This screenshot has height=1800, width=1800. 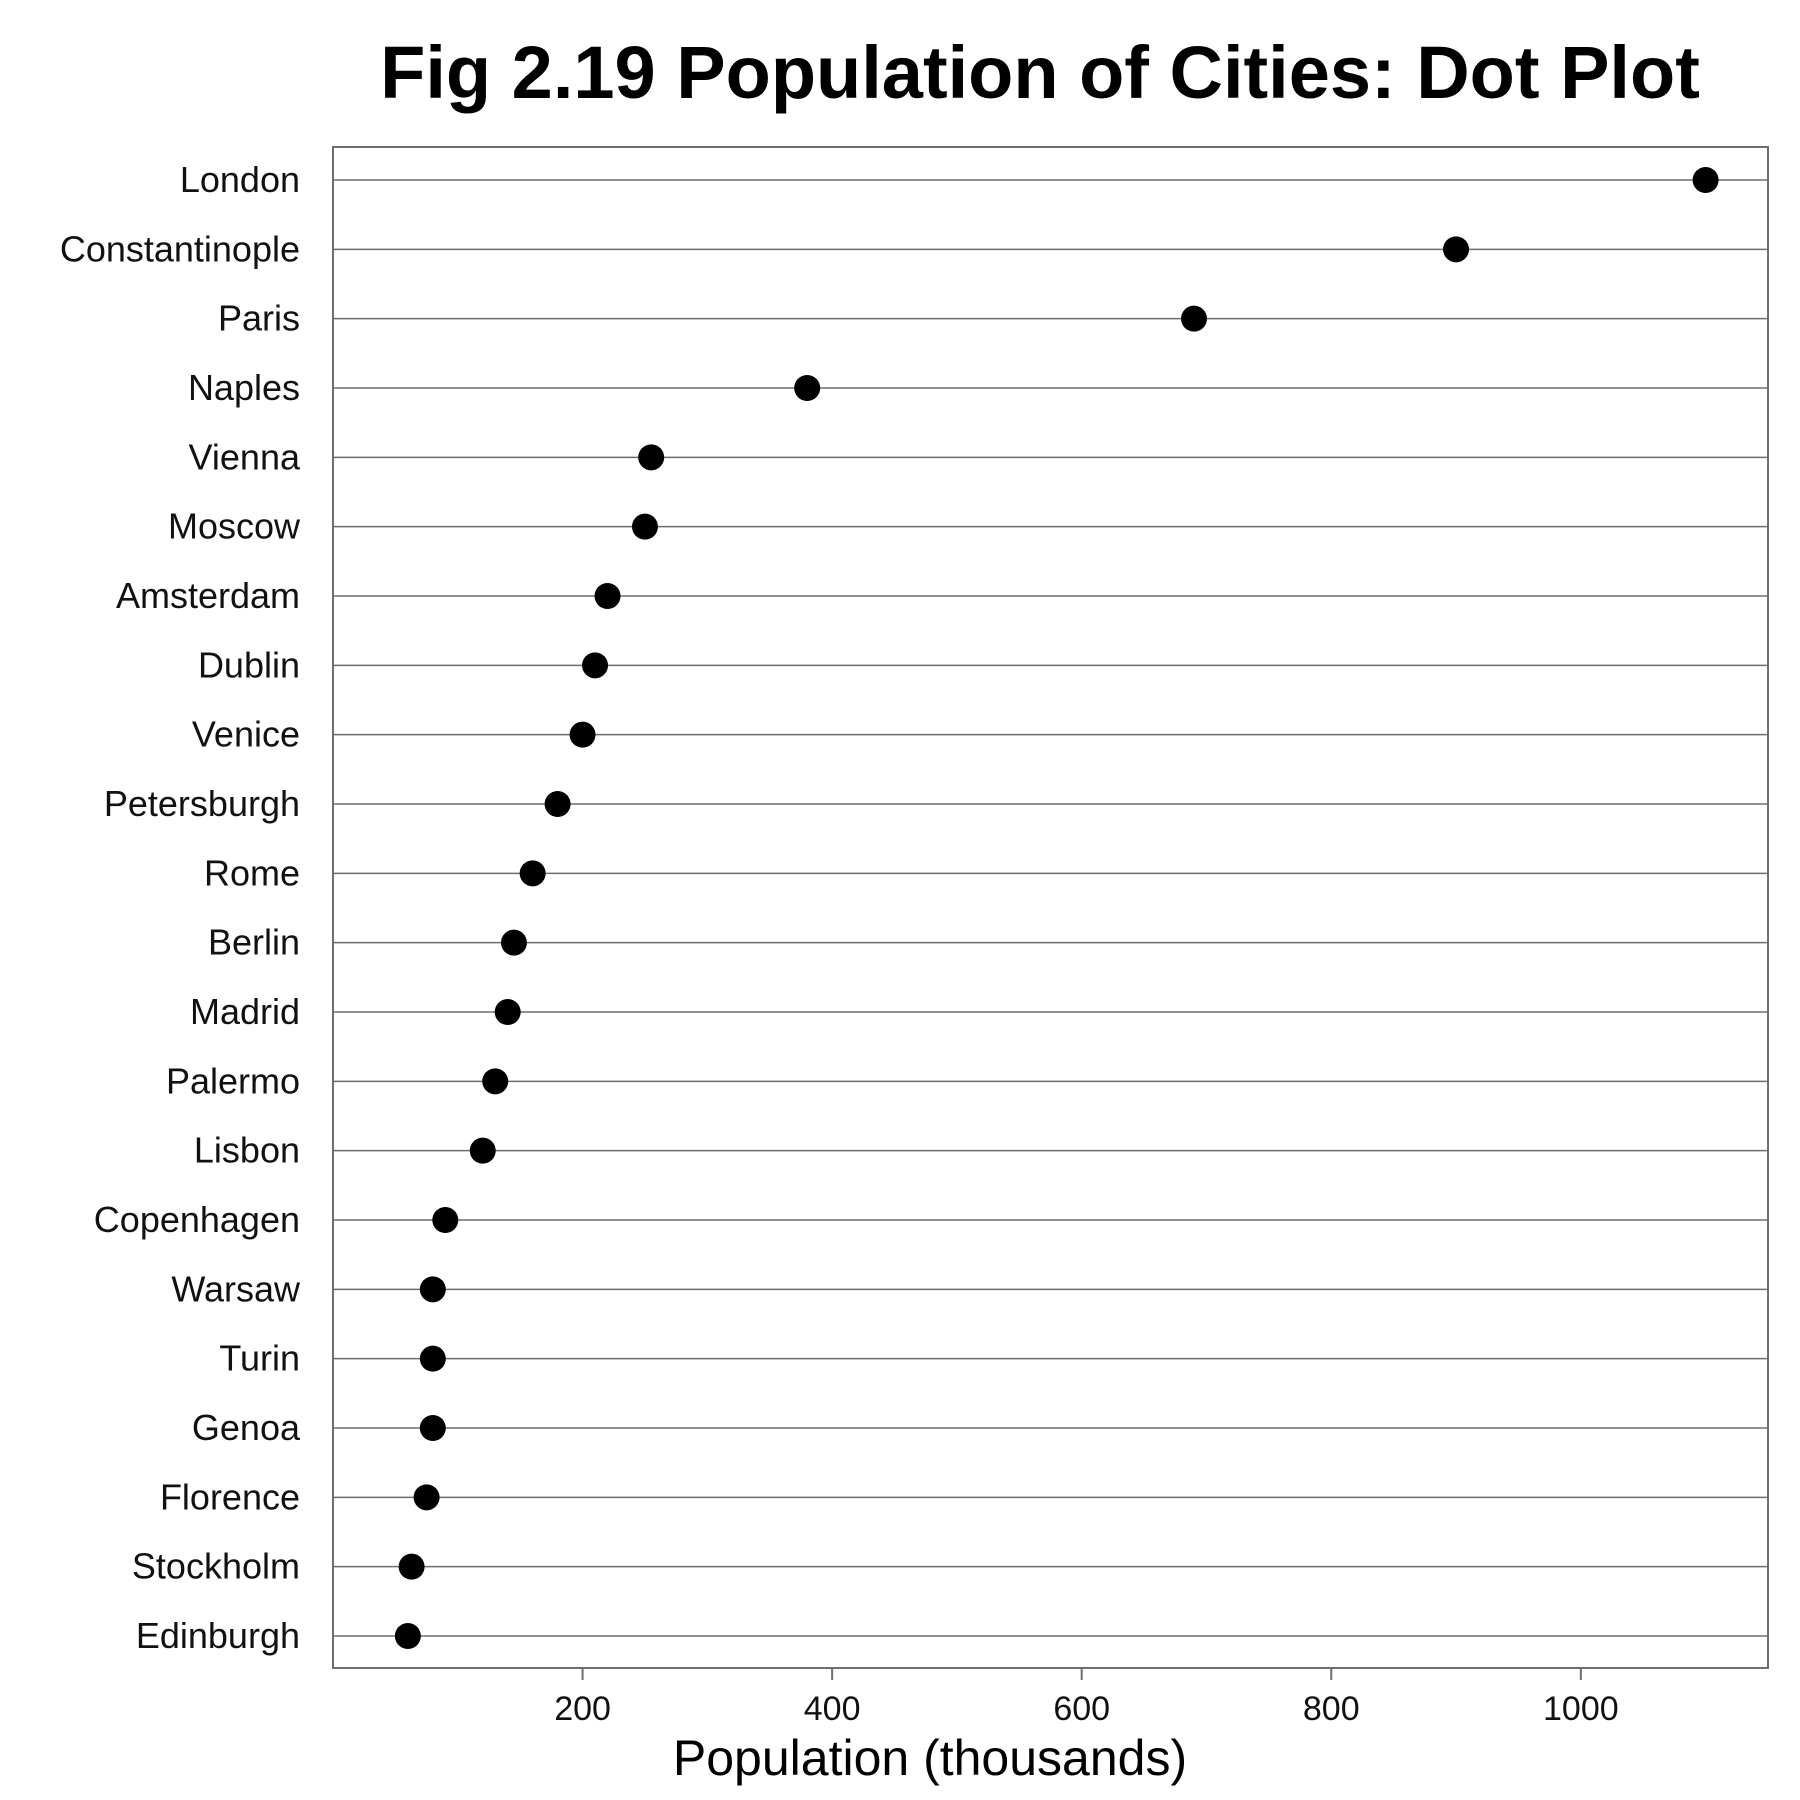 What do you see at coordinates (930, 1758) in the screenshot?
I see `x-axis-title: Population (thousands)` at bounding box center [930, 1758].